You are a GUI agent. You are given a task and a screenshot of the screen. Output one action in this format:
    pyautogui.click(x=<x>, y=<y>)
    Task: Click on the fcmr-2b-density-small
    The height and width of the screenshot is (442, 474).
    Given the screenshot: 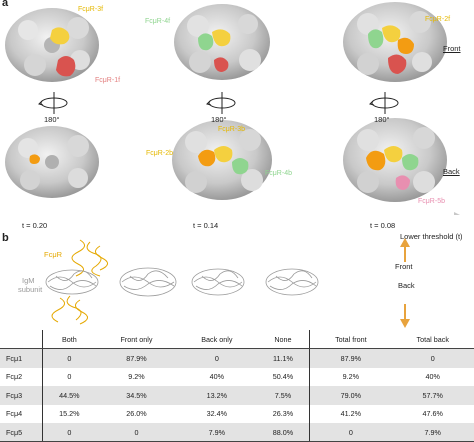 What is the action you would take?
    pyautogui.click(x=34, y=159)
    